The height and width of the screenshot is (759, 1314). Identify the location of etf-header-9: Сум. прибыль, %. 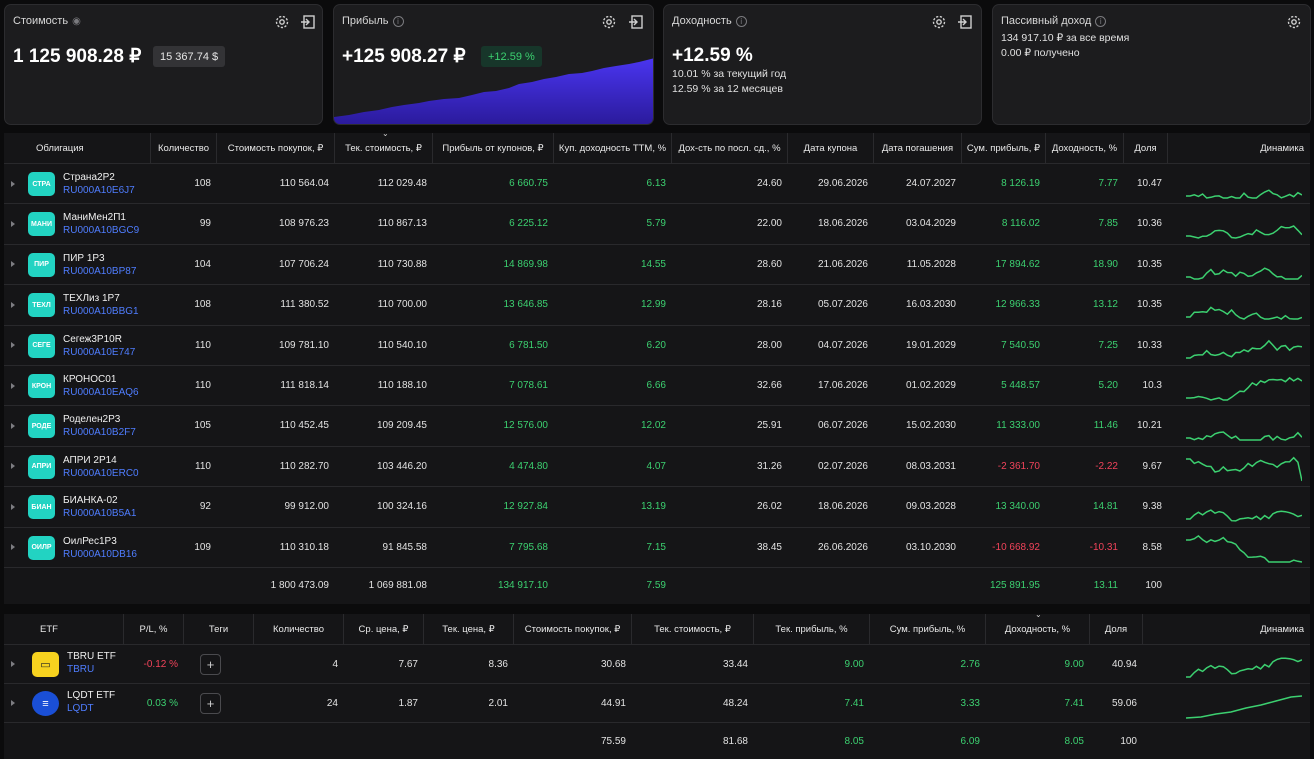
(928, 629).